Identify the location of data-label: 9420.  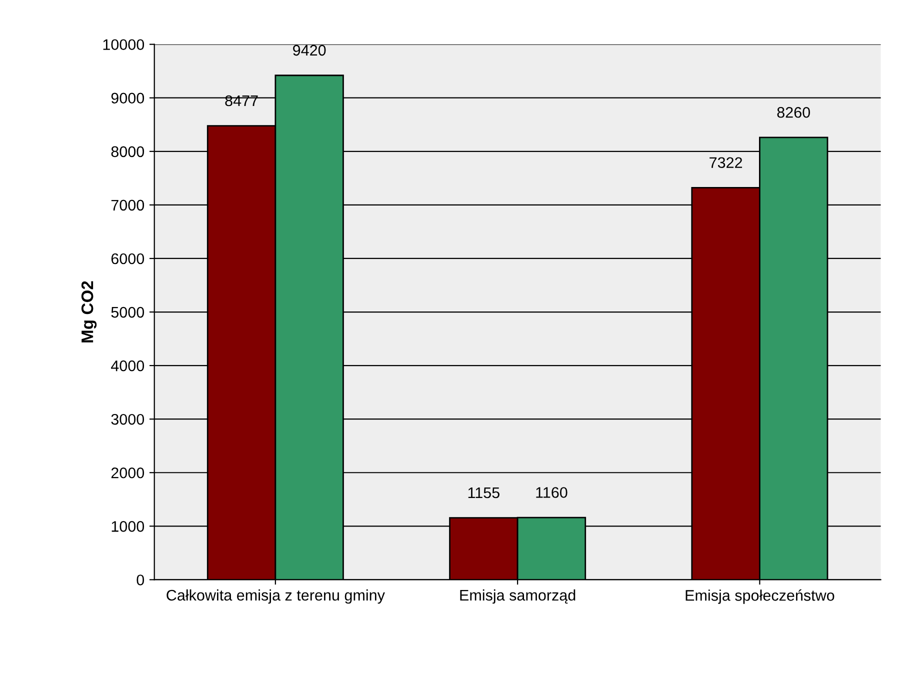
(309, 50).